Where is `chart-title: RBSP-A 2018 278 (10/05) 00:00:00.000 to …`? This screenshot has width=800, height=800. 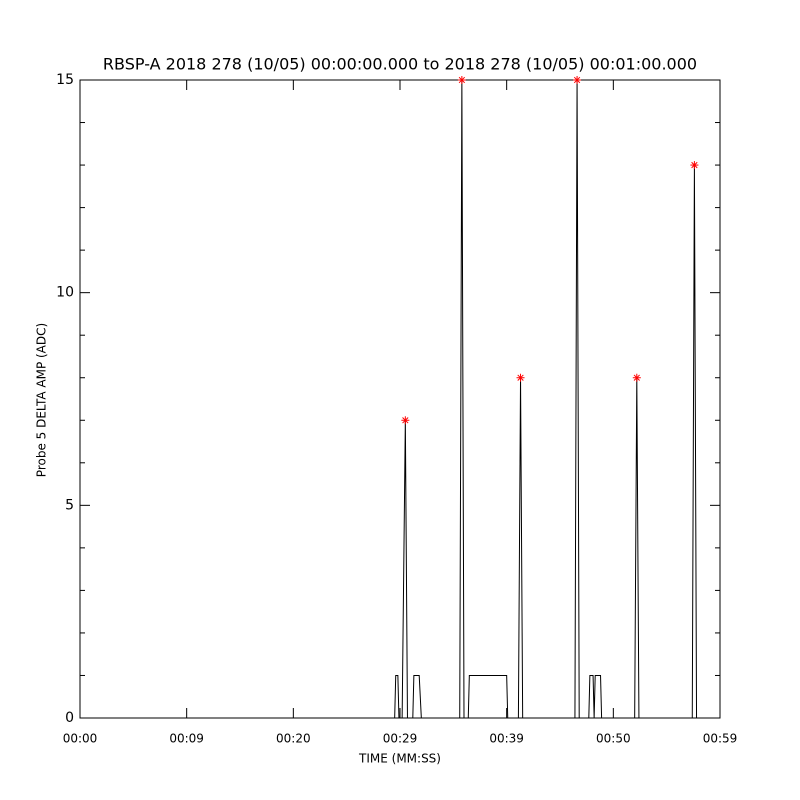 chart-title: RBSP-A 2018 278 (10/05) 00:00:00.000 to … is located at coordinates (400, 64).